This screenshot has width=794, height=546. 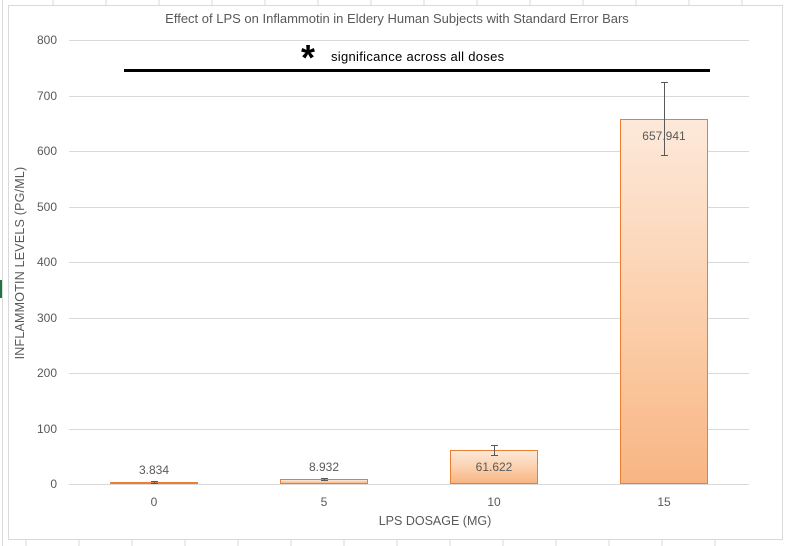 What do you see at coordinates (46, 151) in the screenshot?
I see `y-tick-label: 600` at bounding box center [46, 151].